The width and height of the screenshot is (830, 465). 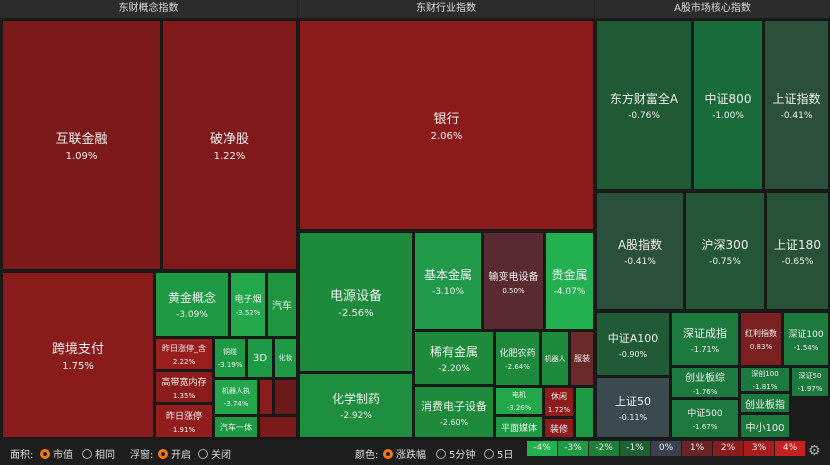 I want to click on tile: 深证100 -1.54%, so click(x=806, y=339).